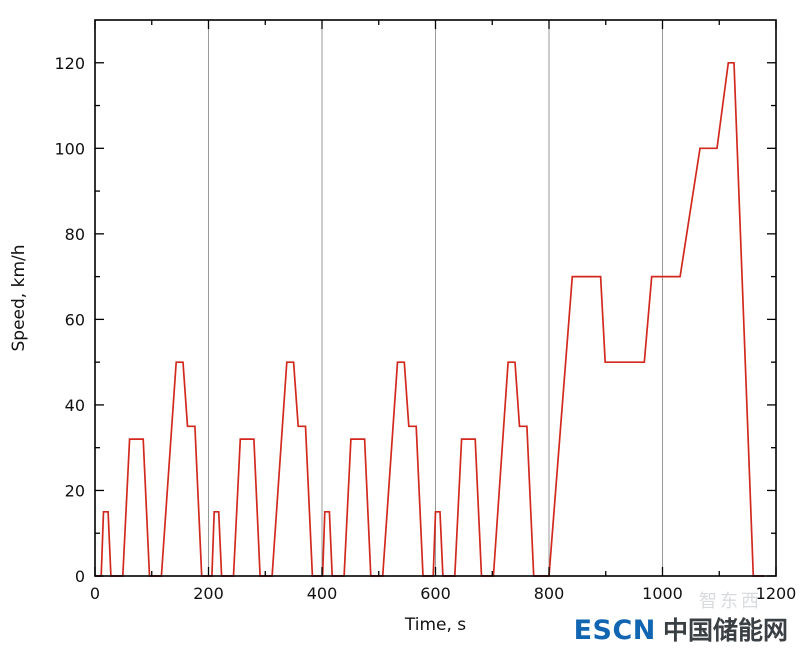 The height and width of the screenshot is (650, 800). Describe the element at coordinates (549, 593) in the screenshot. I see `x-tick-label: 800` at that location.